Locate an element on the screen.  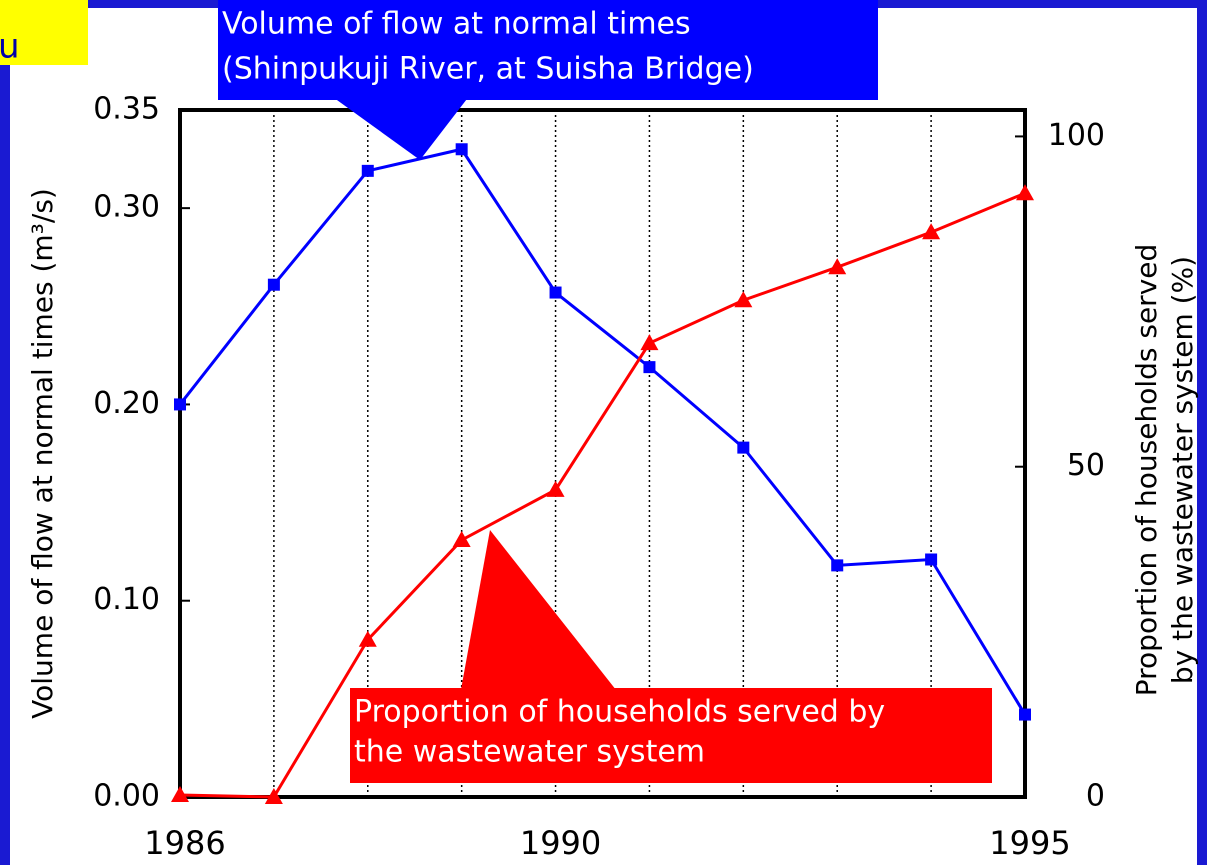
y-tick-label: 0.30 is located at coordinates (126, 207).